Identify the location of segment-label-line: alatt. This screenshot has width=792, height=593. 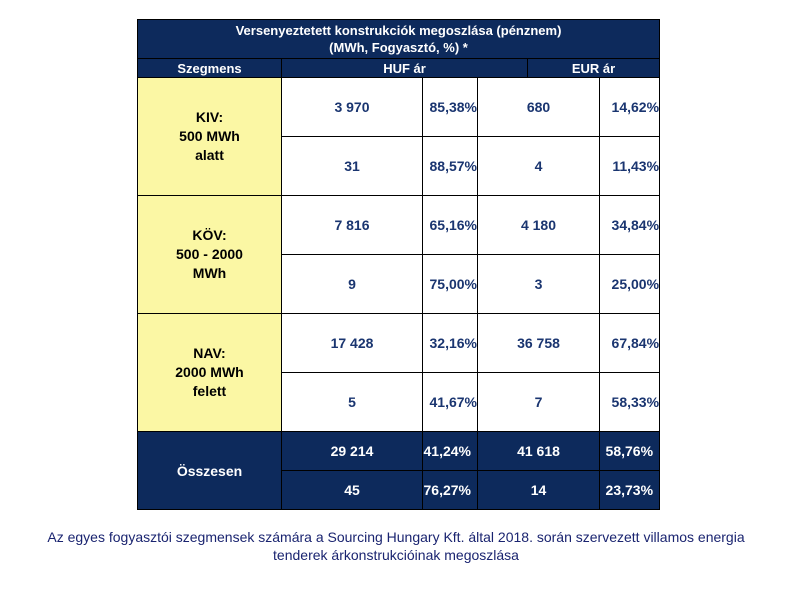
(209, 155).